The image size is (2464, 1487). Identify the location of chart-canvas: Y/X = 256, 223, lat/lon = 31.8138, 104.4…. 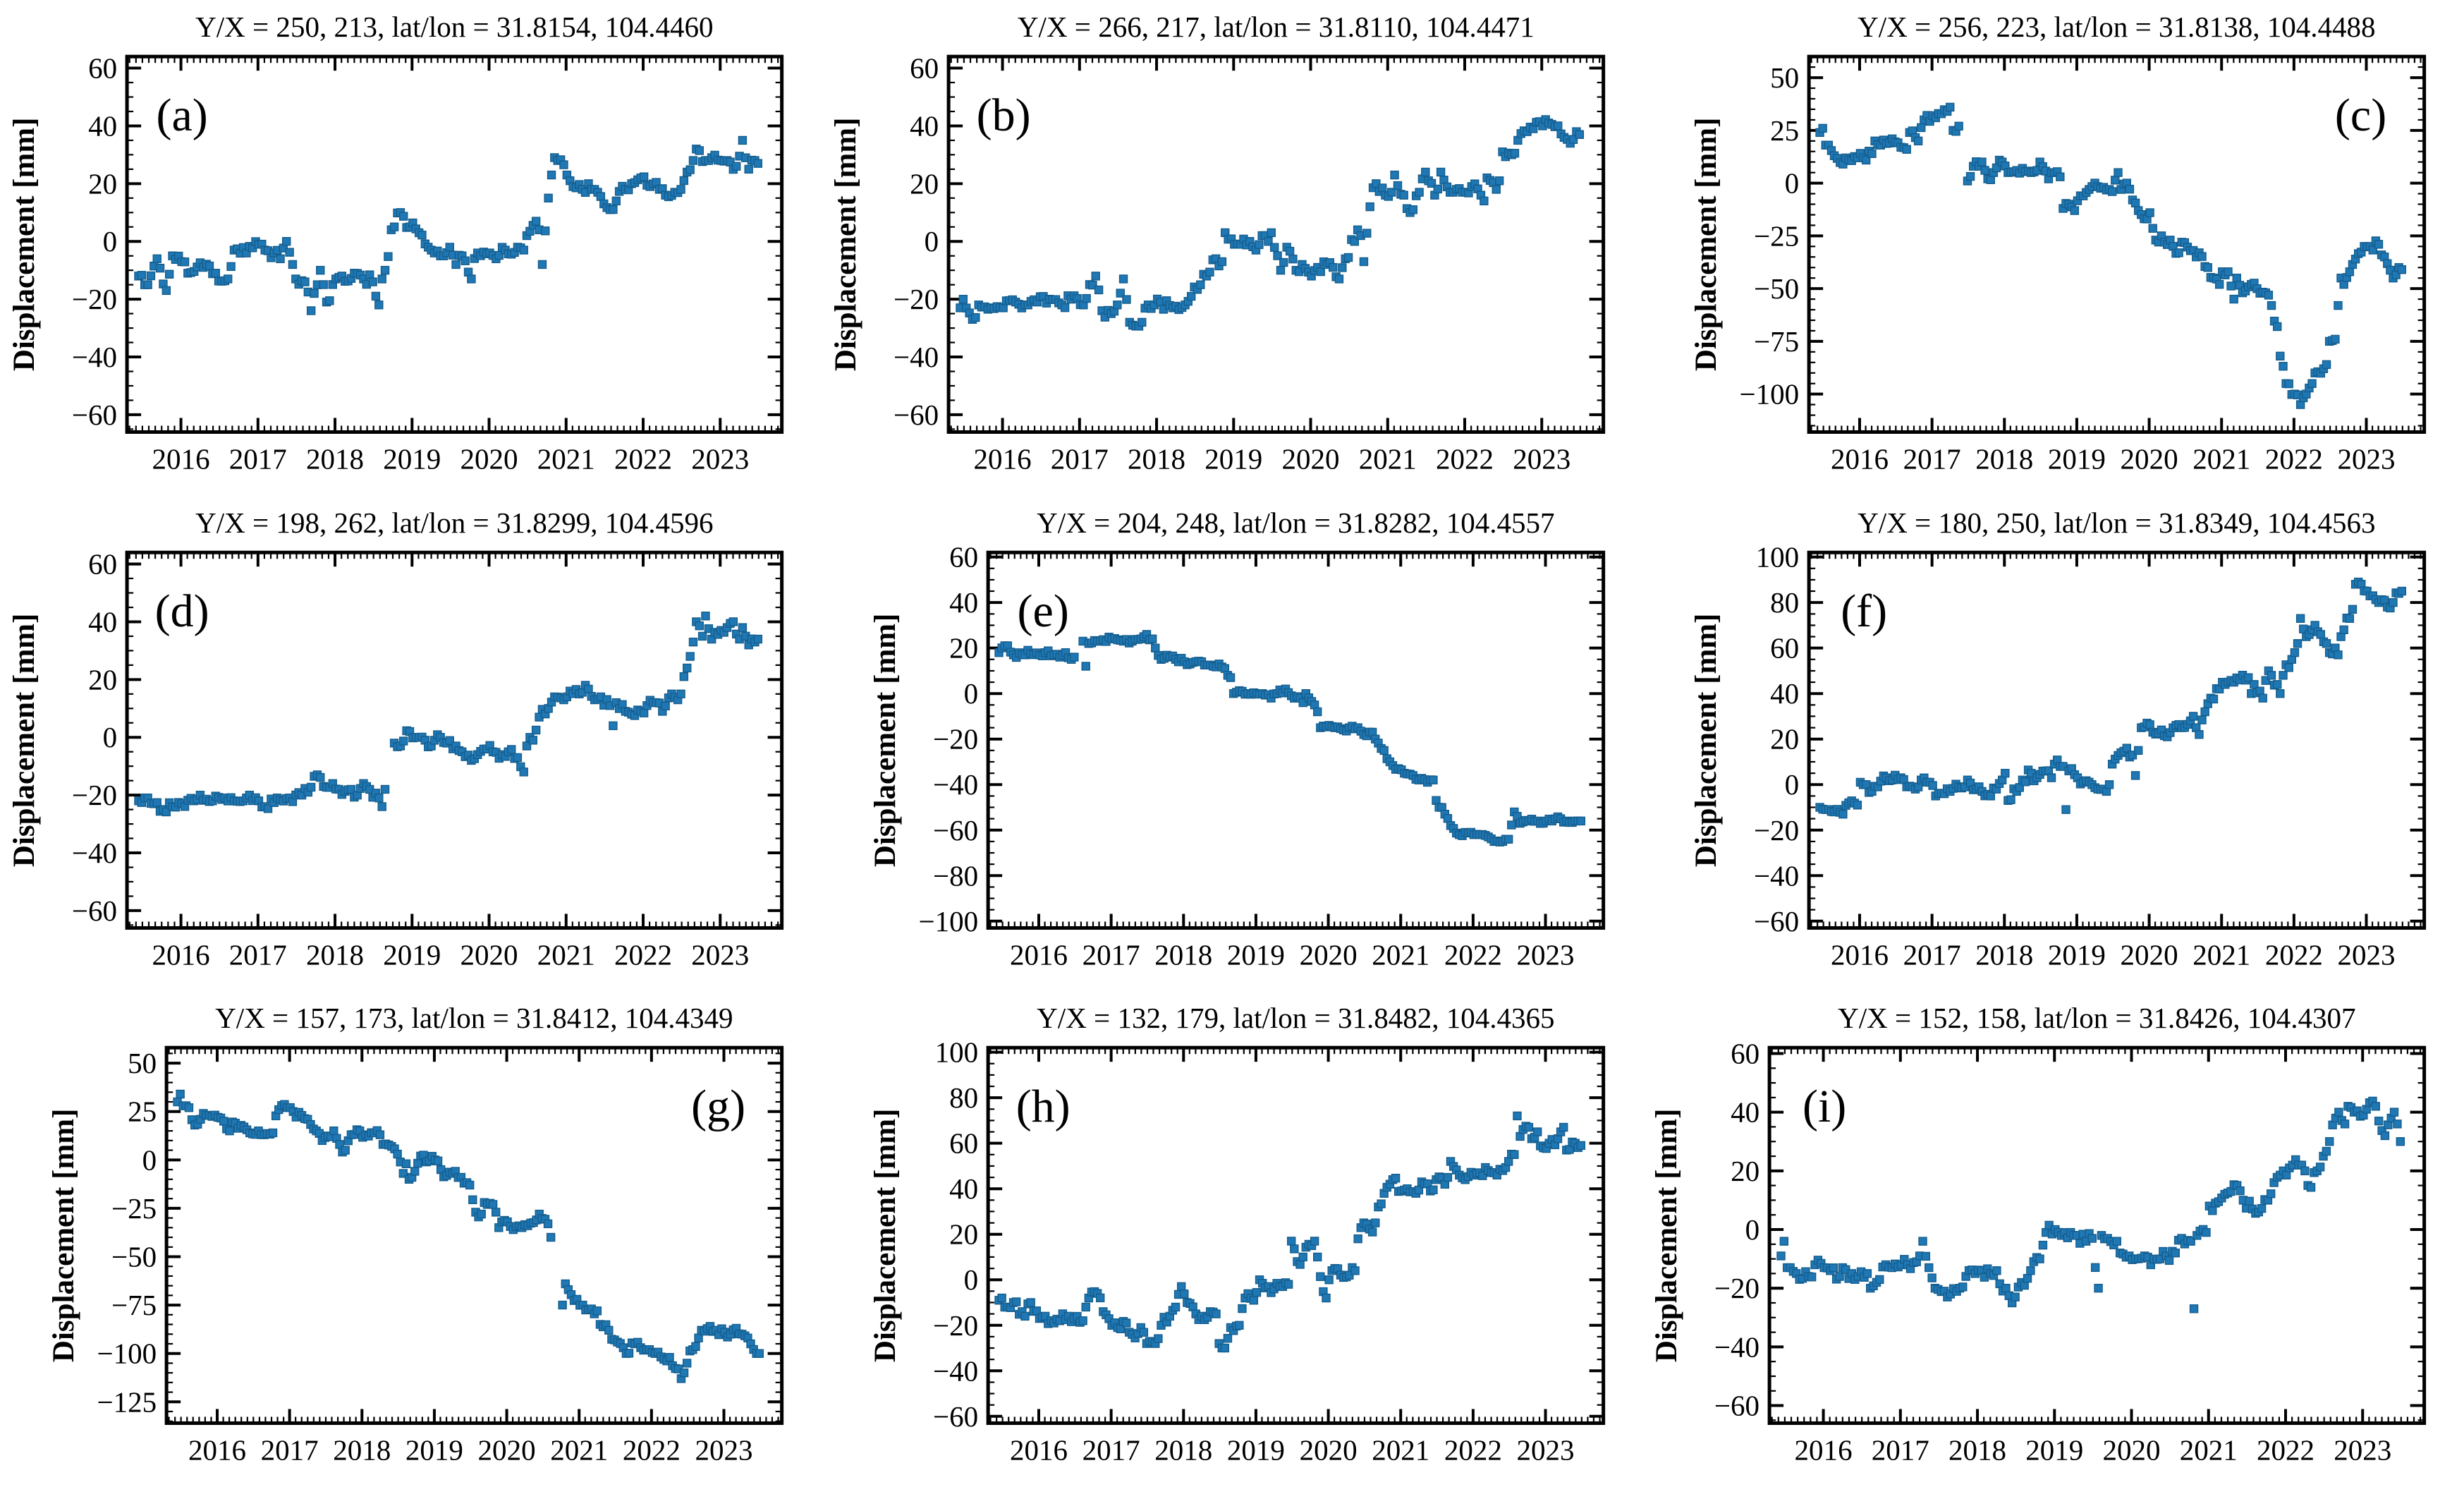
(2053, 248).